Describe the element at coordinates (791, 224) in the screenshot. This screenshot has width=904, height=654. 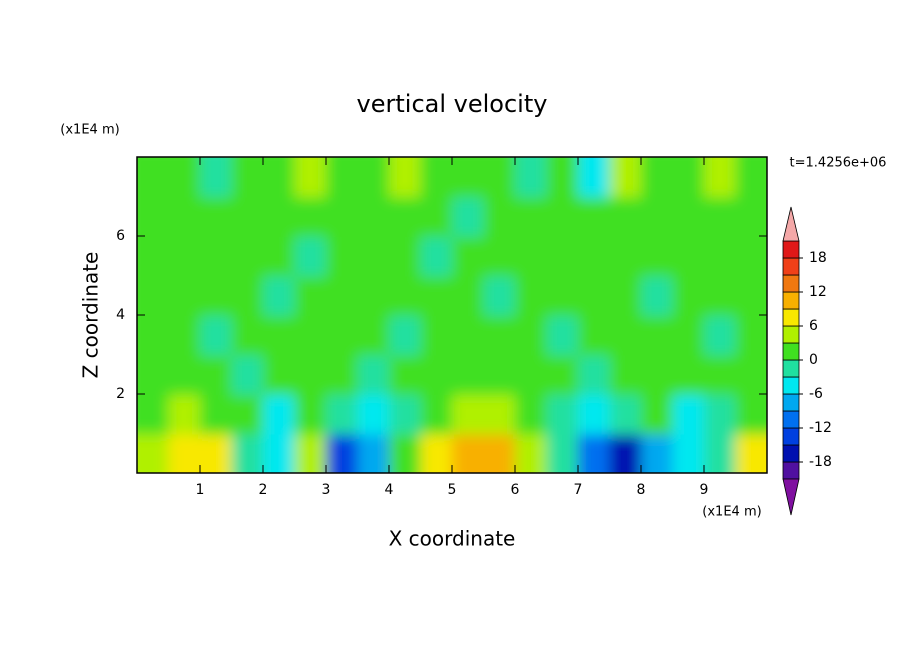
I see `colorbar-over` at that location.